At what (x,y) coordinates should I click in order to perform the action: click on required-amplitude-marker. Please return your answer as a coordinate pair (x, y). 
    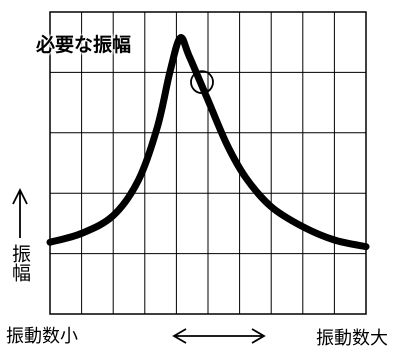
    Looking at the image, I should click on (202, 82).